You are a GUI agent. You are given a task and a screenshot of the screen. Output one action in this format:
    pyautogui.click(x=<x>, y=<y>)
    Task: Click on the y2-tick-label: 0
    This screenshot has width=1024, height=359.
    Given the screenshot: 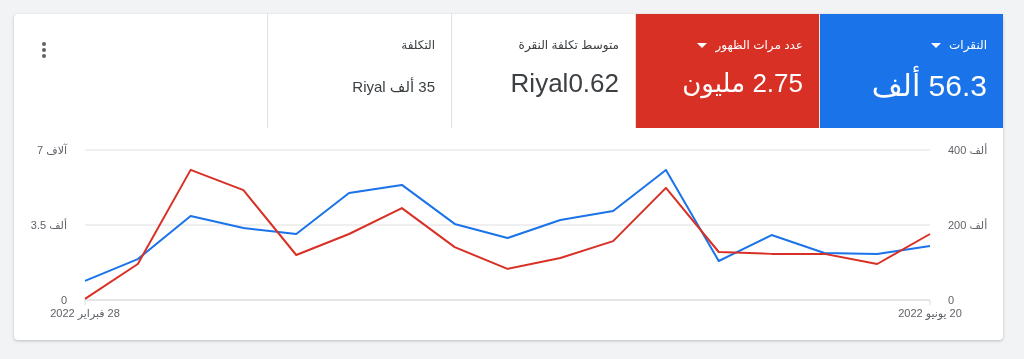 What is the action you would take?
    pyautogui.click(x=951, y=299)
    